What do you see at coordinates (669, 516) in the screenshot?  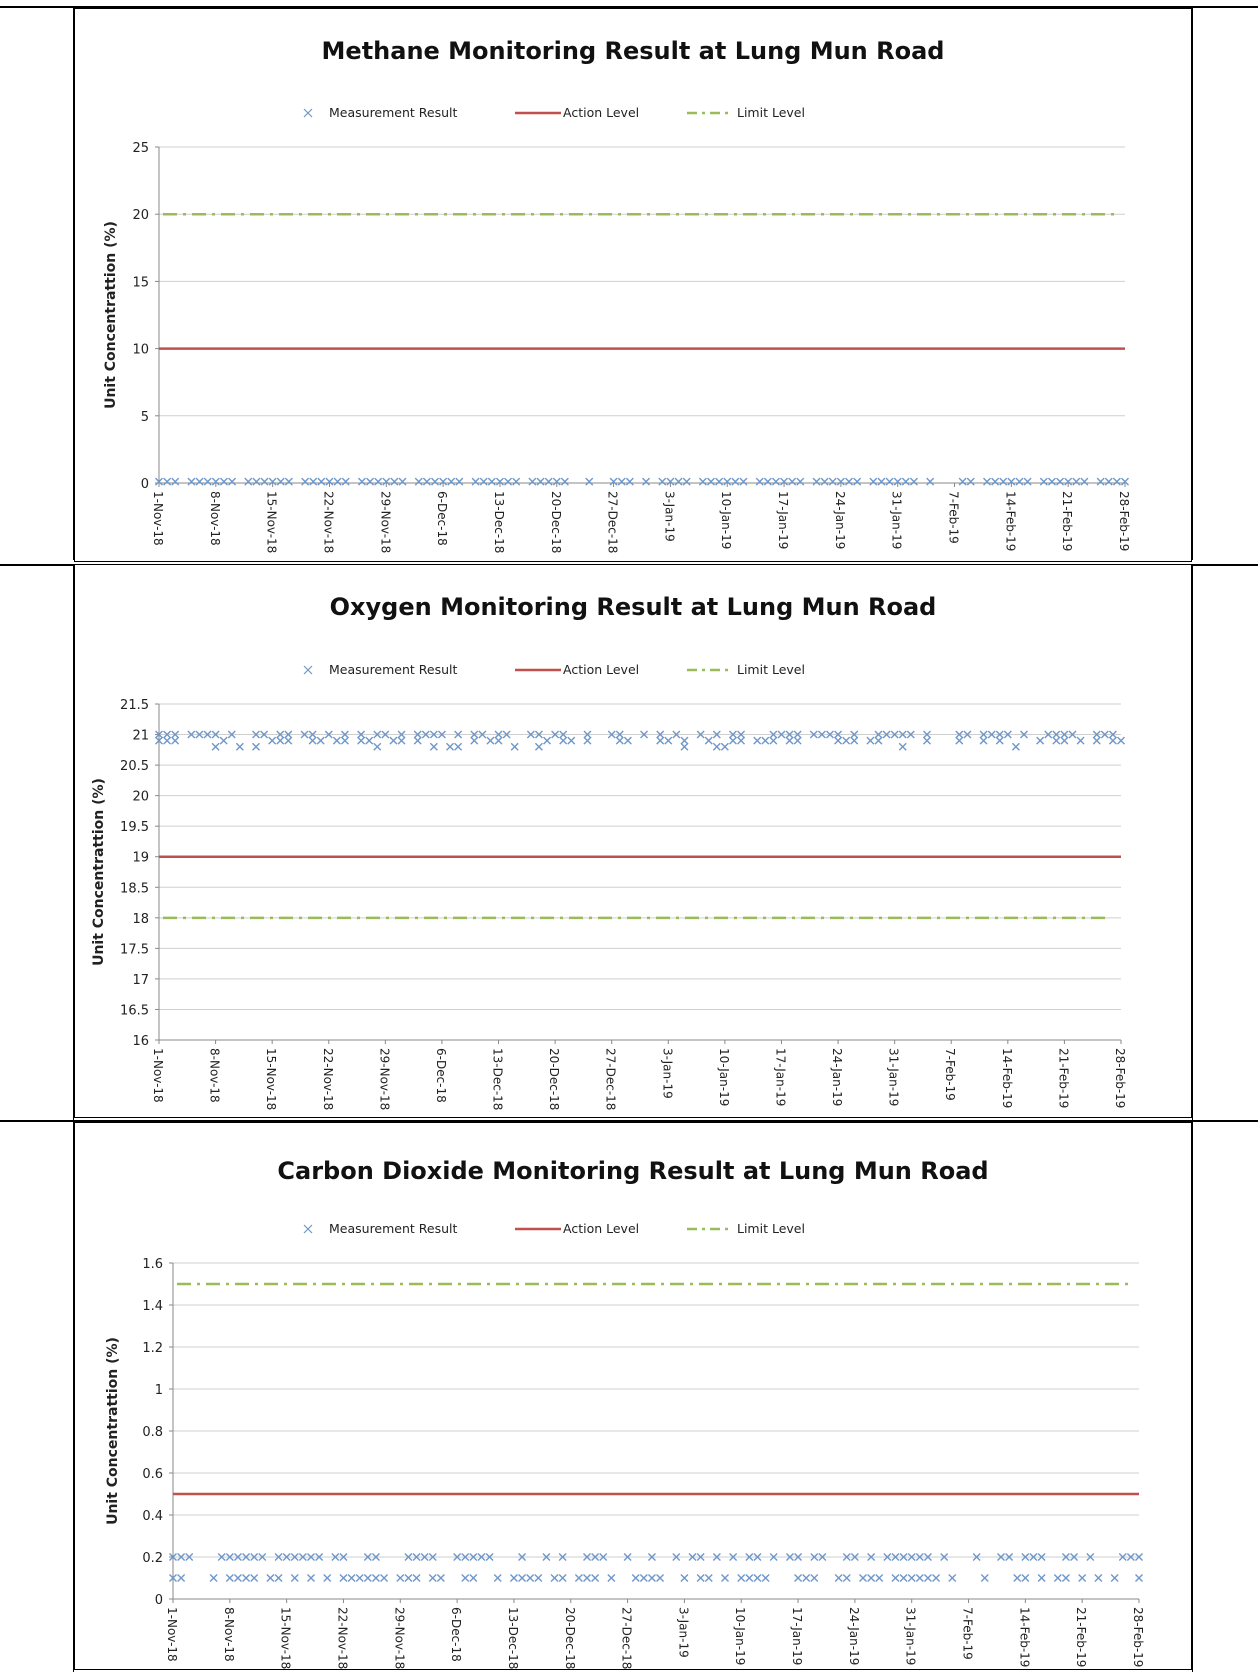 I see `x-tick-label: 3-Jan-19` at bounding box center [669, 516].